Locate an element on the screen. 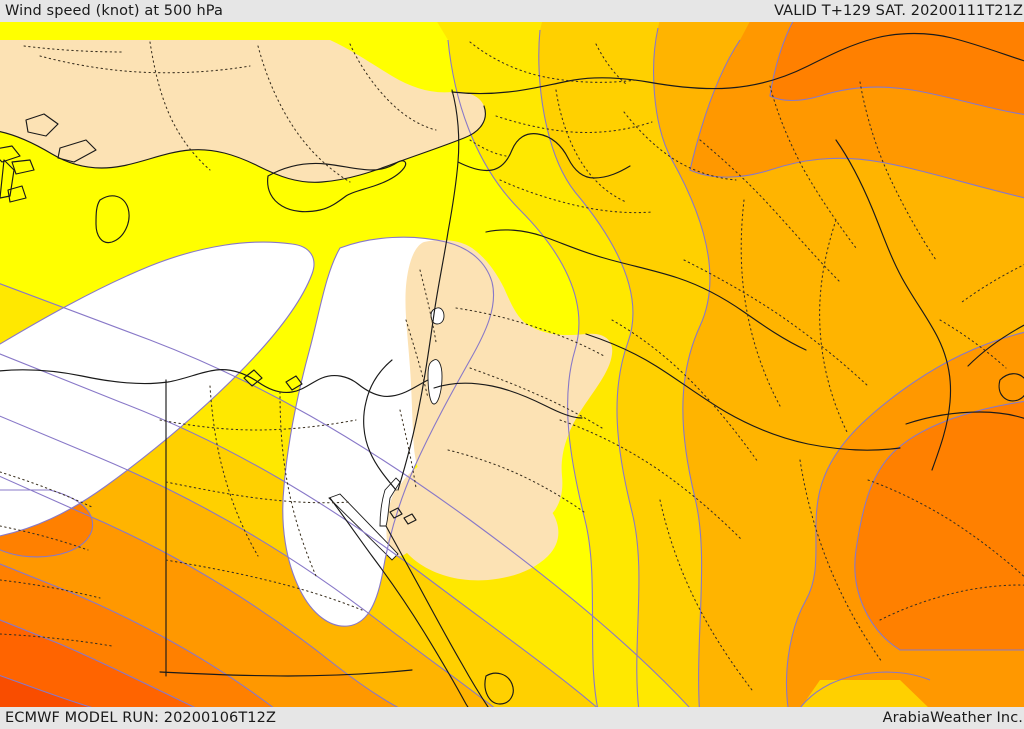 This screenshot has width=1024, height=729. coast-gulf-shore is located at coordinates (995, 345).